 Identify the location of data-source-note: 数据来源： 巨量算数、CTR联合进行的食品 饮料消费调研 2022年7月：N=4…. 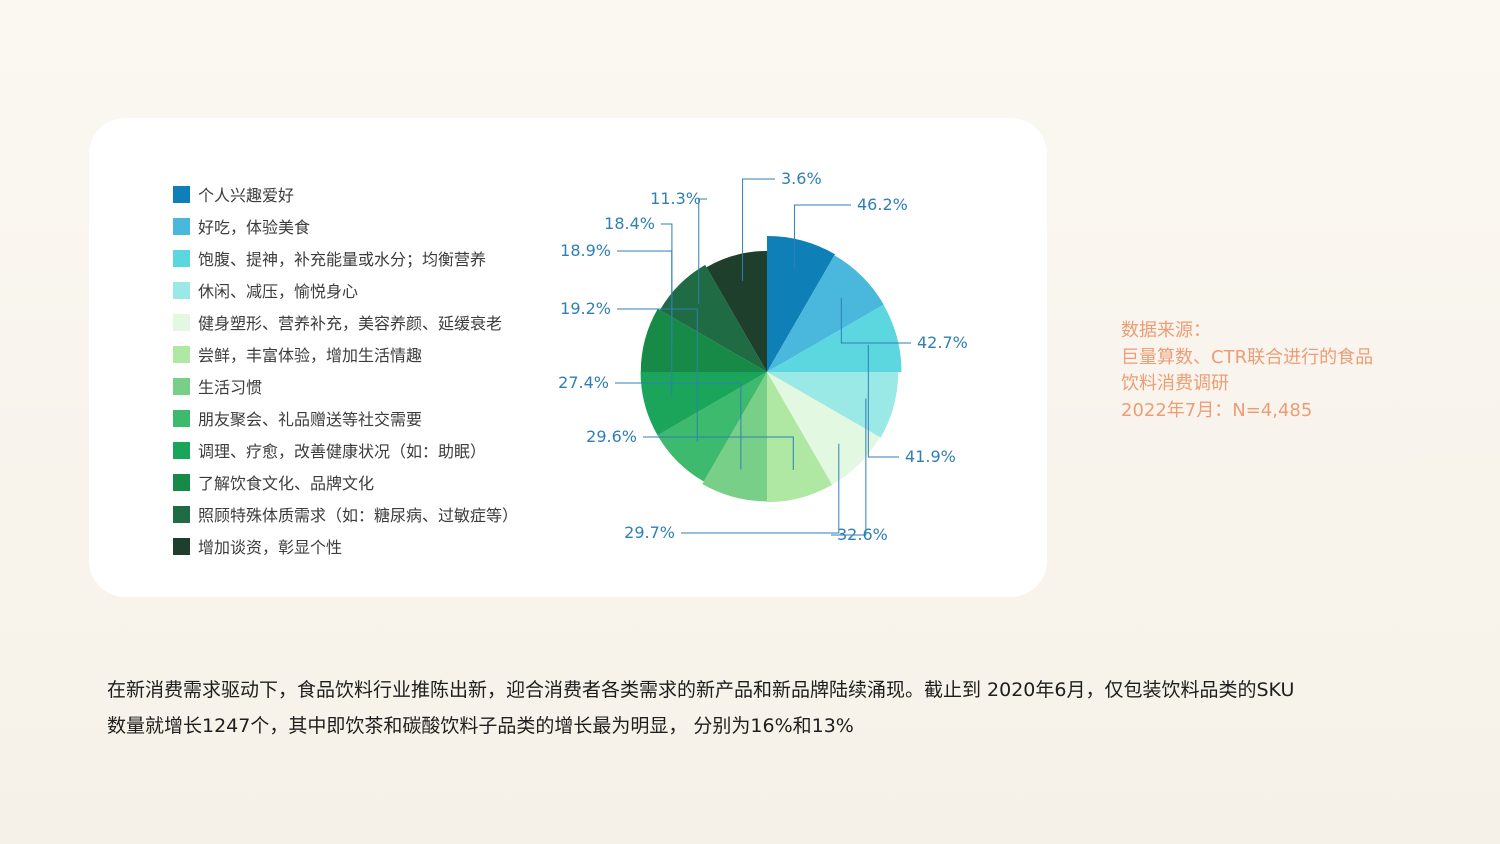
(1247, 371).